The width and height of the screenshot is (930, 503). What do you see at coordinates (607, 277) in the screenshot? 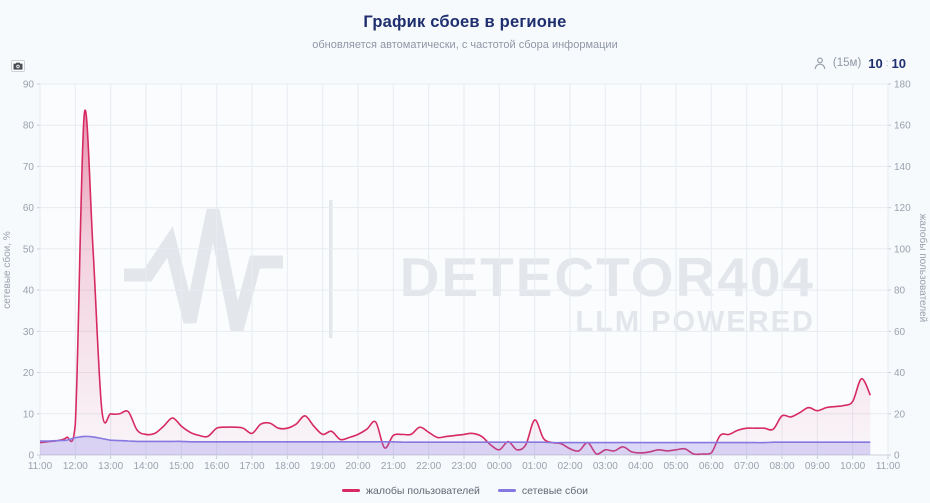
I see `watermark-brand: DETECTOR404` at bounding box center [607, 277].